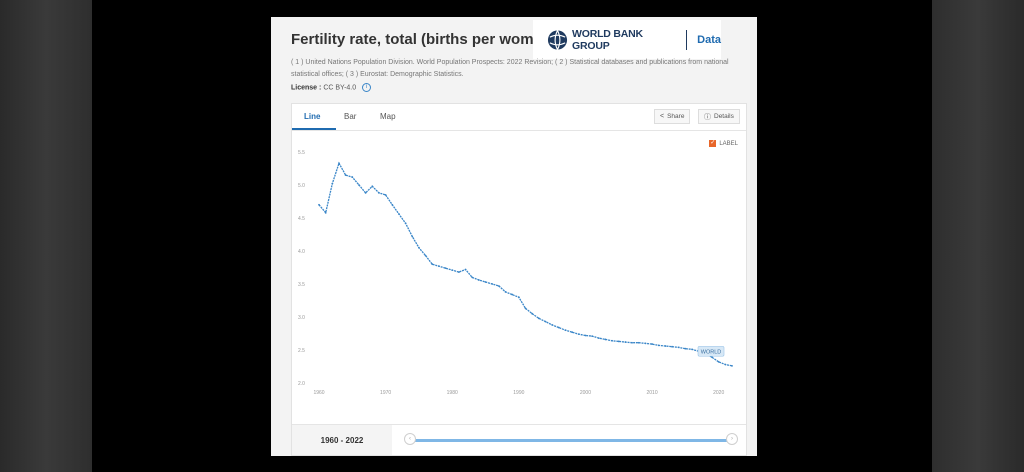  What do you see at coordinates (350, 116) in the screenshot?
I see `tab-bar: Bar` at bounding box center [350, 116].